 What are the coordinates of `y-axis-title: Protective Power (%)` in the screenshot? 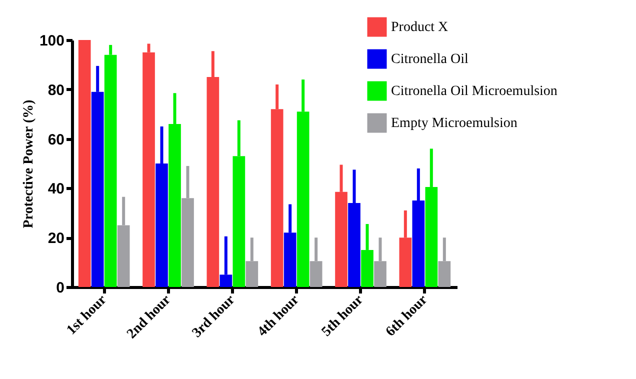 It's located at (28, 163).